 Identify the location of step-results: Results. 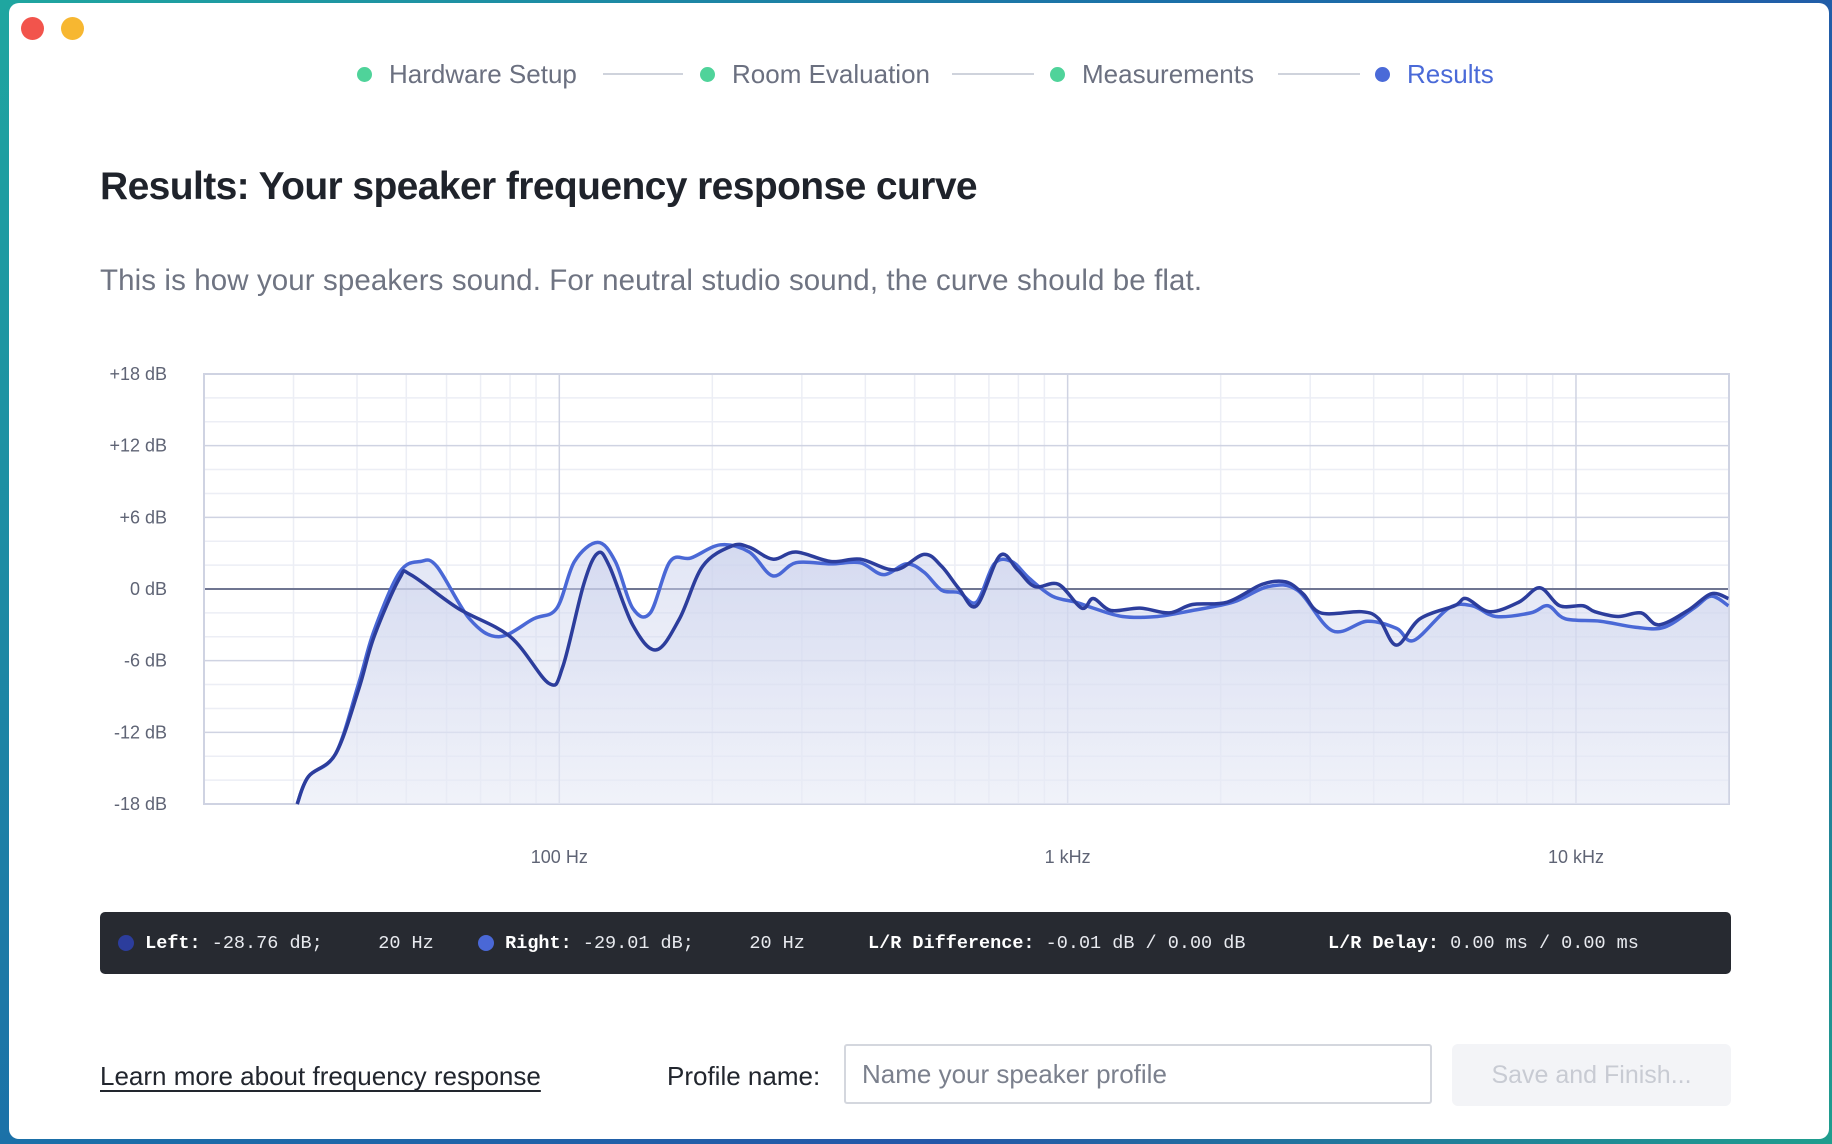
(1434, 74).